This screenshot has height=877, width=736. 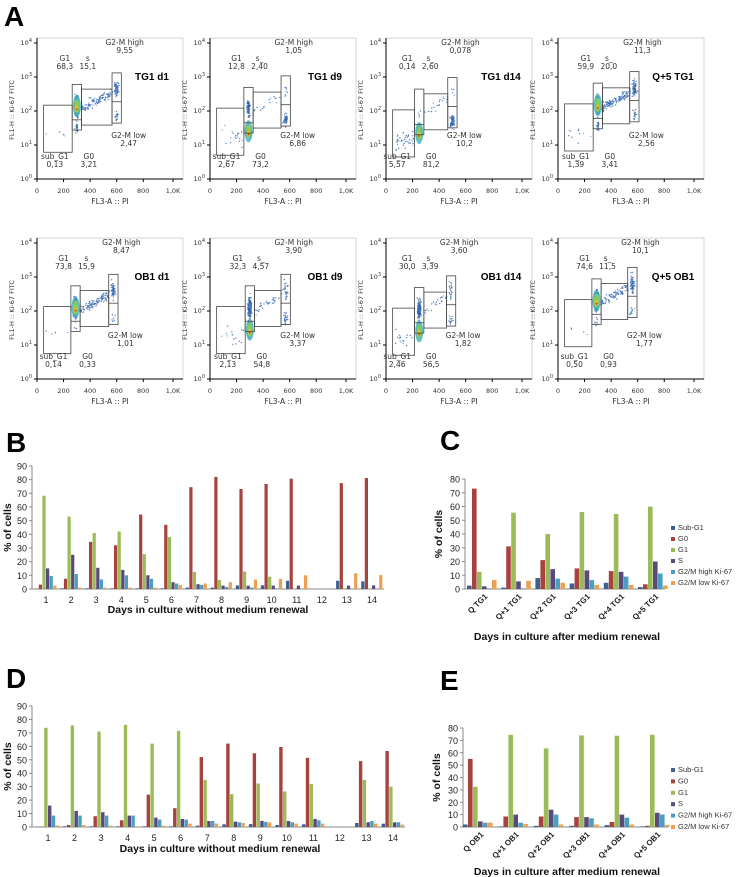 What do you see at coordinates (53, 364) in the screenshot?
I see `gate-label-sub-g1-value: 0,14` at bounding box center [53, 364].